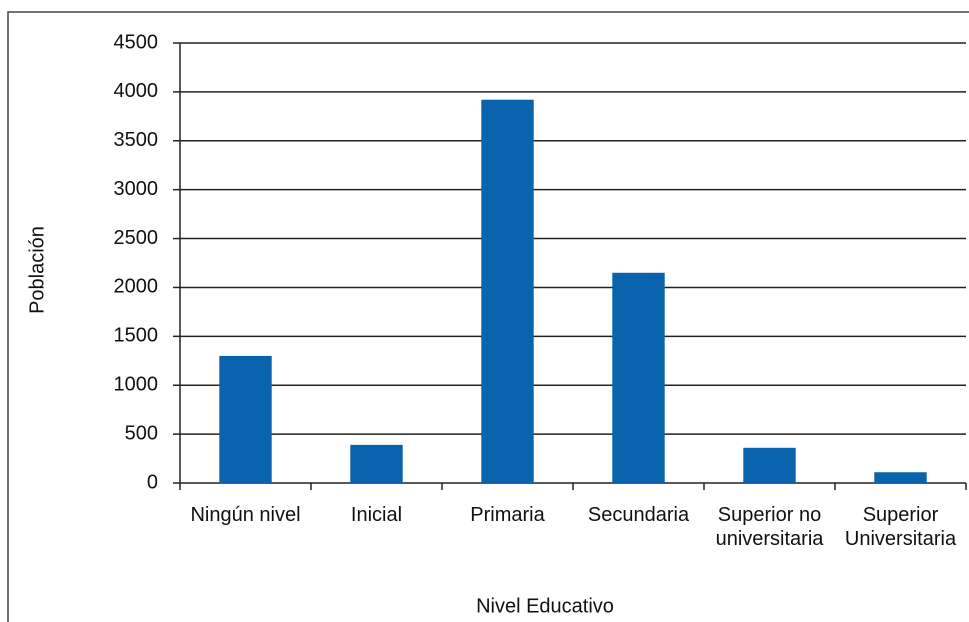  What do you see at coordinates (507, 515) in the screenshot?
I see `x-tick-label: Primaria` at bounding box center [507, 515].